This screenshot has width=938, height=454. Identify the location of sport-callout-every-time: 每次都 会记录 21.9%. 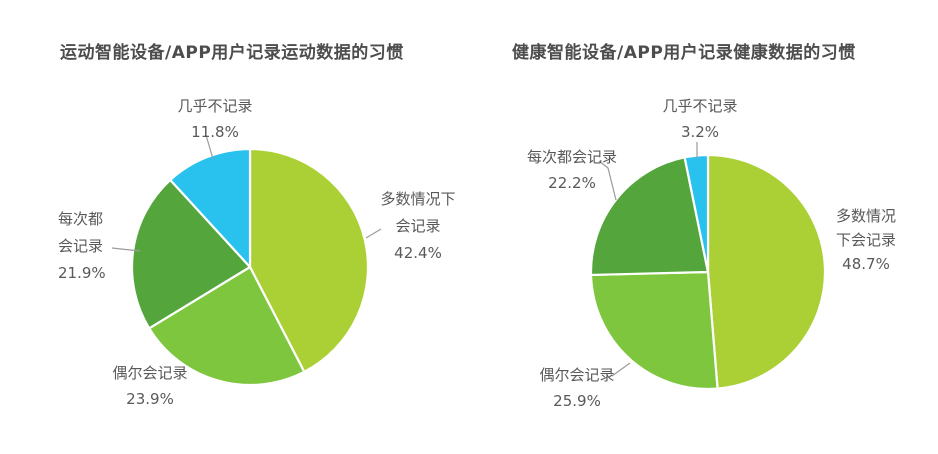
(82, 246).